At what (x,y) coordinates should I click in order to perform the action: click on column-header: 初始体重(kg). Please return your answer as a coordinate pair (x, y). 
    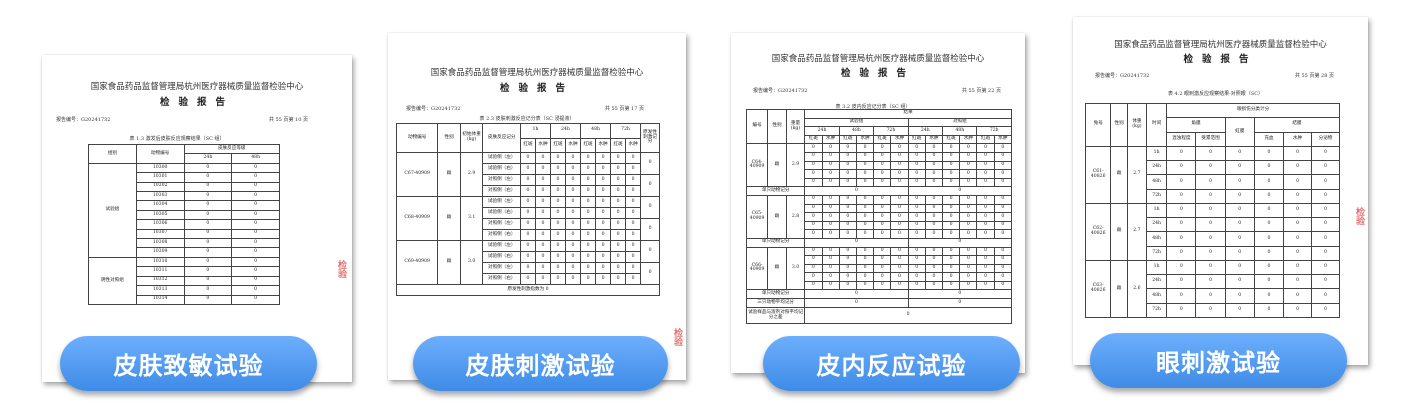
    Looking at the image, I should click on (471, 138).